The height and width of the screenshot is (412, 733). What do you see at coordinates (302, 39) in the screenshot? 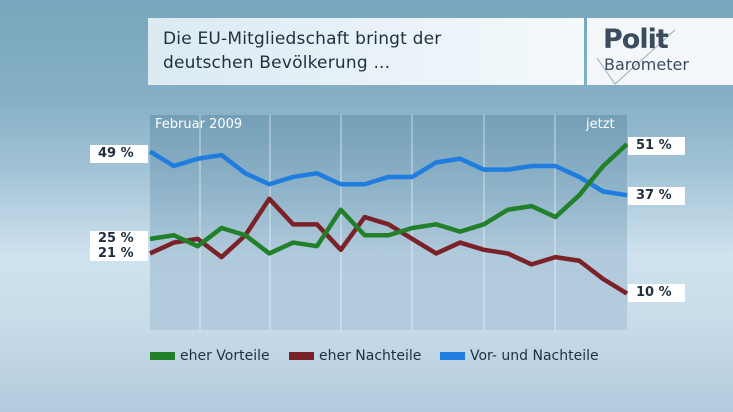
I see `title-line-1: Die EU-Mitgliedschaft bringt der` at bounding box center [302, 39].